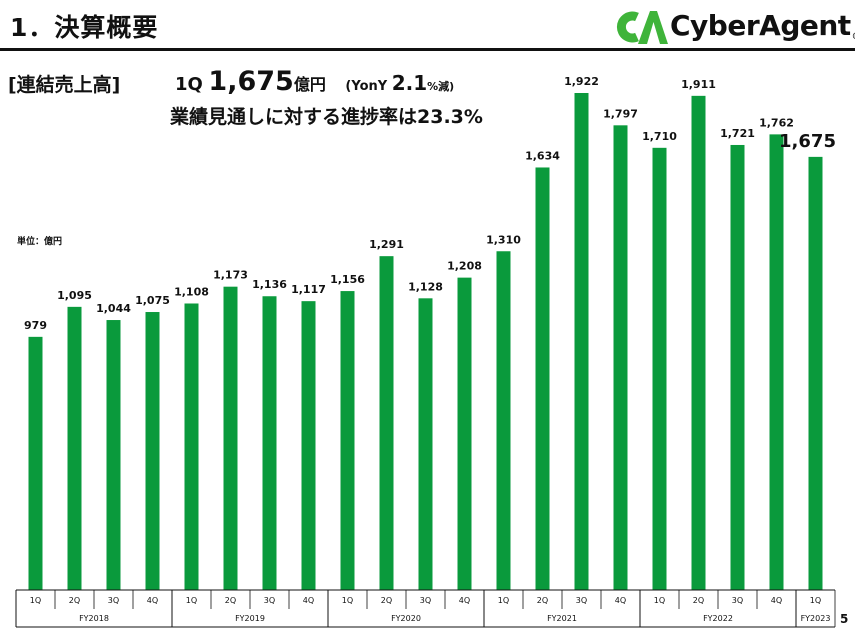 The height and width of the screenshot is (633, 855). What do you see at coordinates (64, 85) in the screenshot?
I see `section-label: [連結売上高]` at bounding box center [64, 85].